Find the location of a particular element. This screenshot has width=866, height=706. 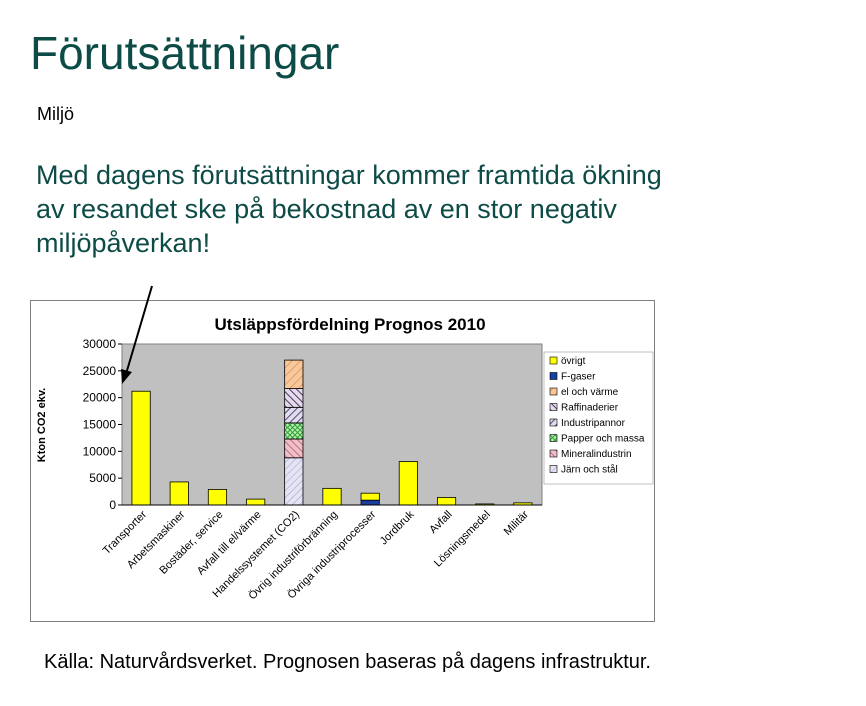

y-tick-label: 15000 is located at coordinates (100, 425).